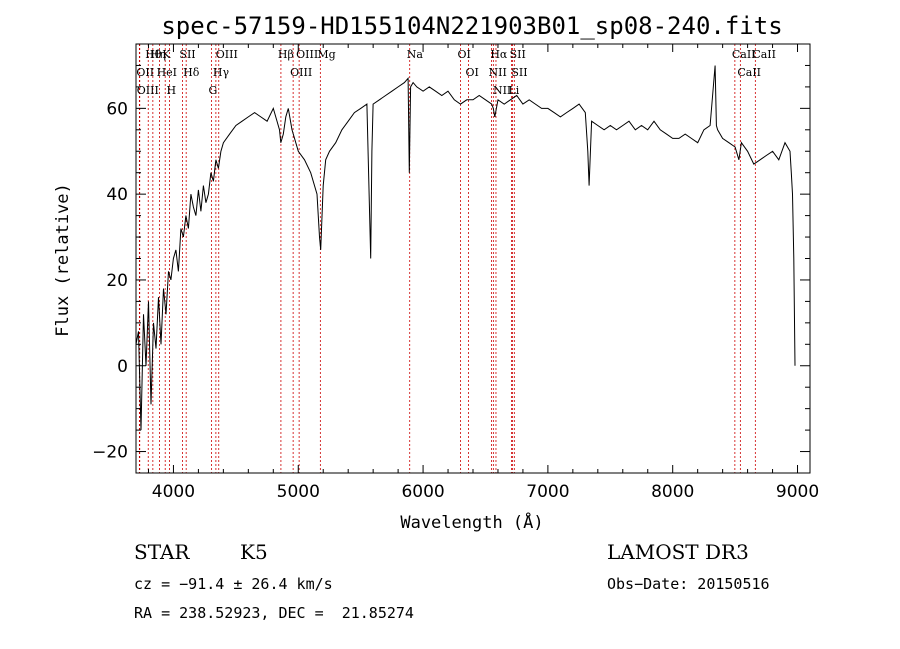 The width and height of the screenshot is (900, 649). I want to click on spectral-line-label: Na, so click(415, 54).